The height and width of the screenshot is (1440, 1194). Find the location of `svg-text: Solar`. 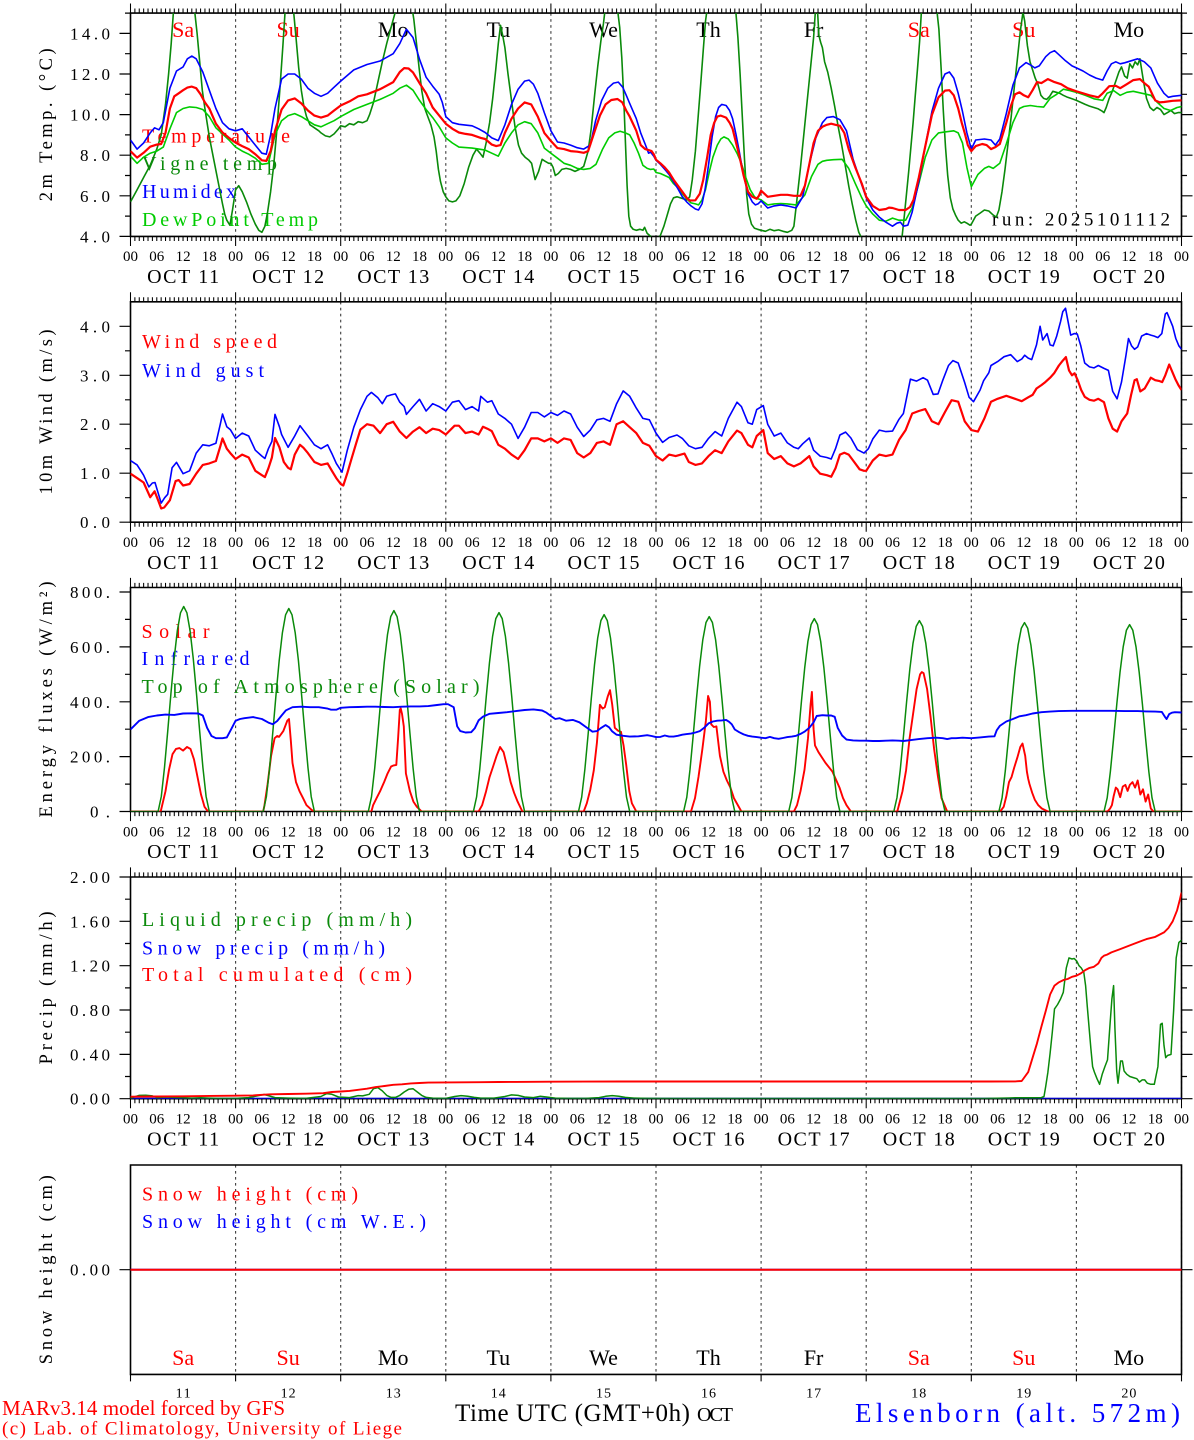

svg-text: Solar is located at coordinates (176, 632).